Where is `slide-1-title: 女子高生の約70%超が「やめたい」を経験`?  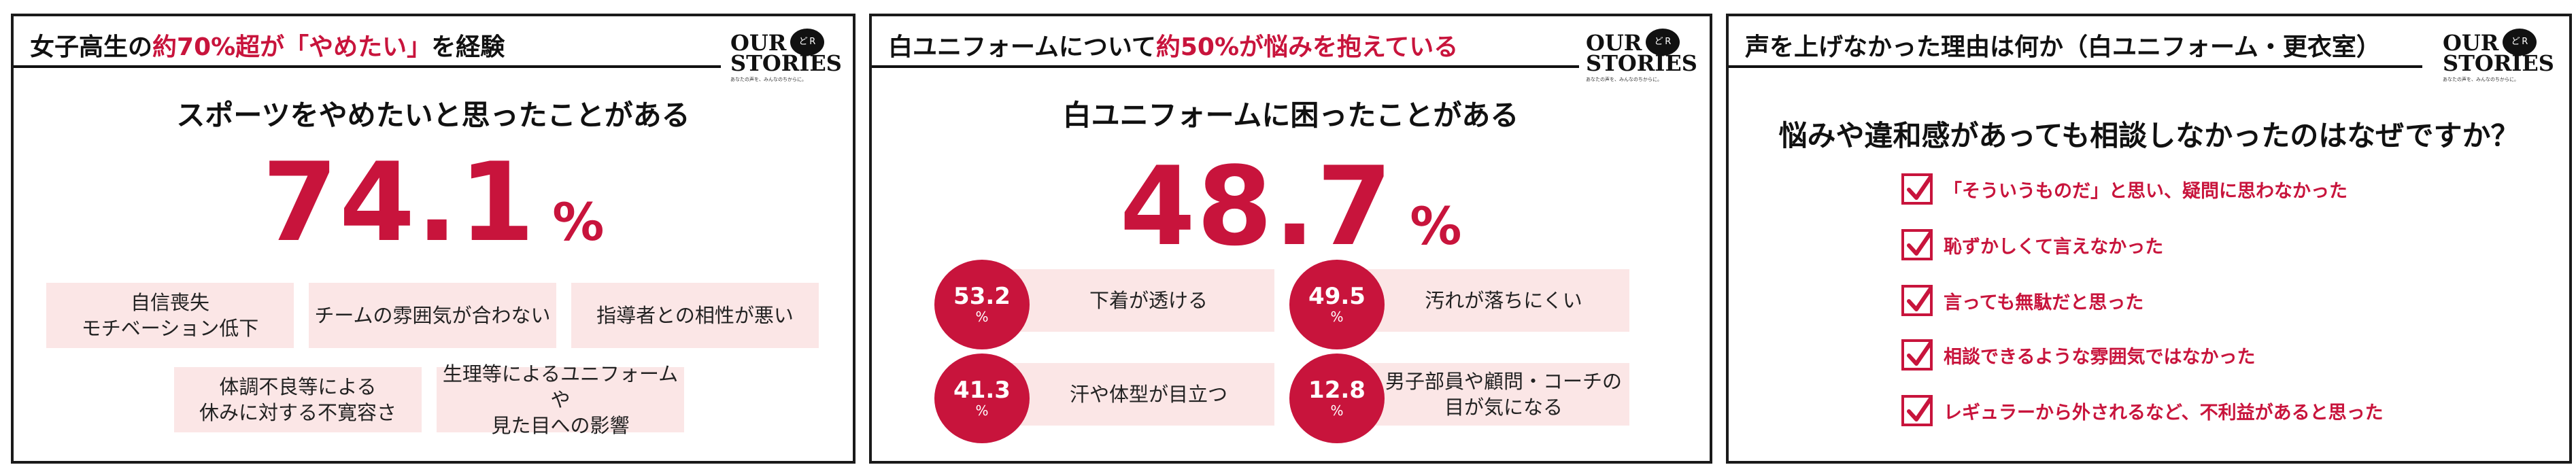
slide-1-title: 女子高生の約70%超が「やめたい」を経験 is located at coordinates (267, 45).